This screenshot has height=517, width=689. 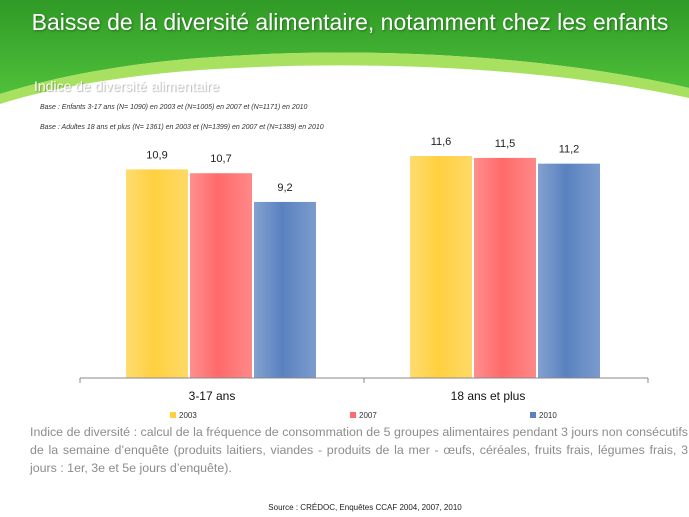 What do you see at coordinates (221, 275) in the screenshot?
I see `bar-2007-enfants` at bounding box center [221, 275].